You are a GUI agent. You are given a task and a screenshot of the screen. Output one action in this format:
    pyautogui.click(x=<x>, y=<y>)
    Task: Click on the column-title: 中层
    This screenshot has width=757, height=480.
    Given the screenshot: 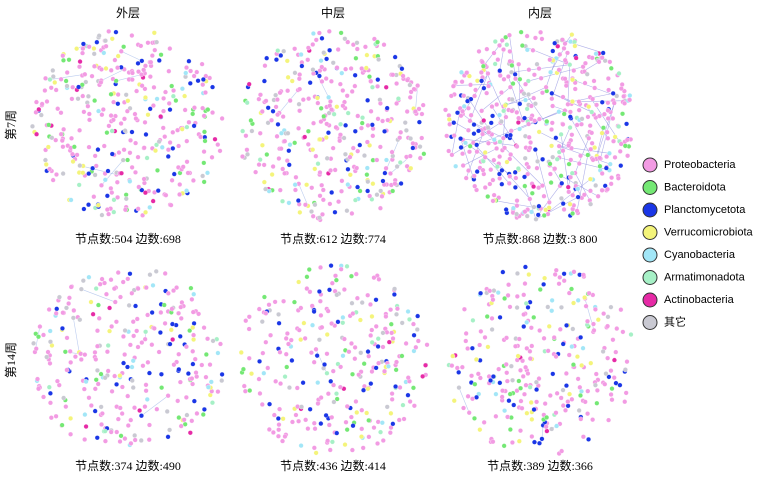 What is the action you would take?
    pyautogui.click(x=333, y=12)
    